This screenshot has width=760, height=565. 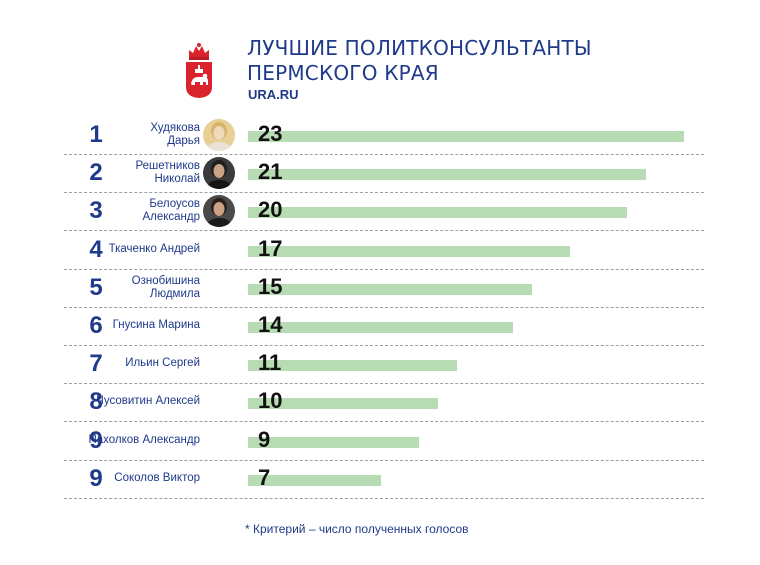 I want to click on rank-label: 2, so click(x=96, y=173).